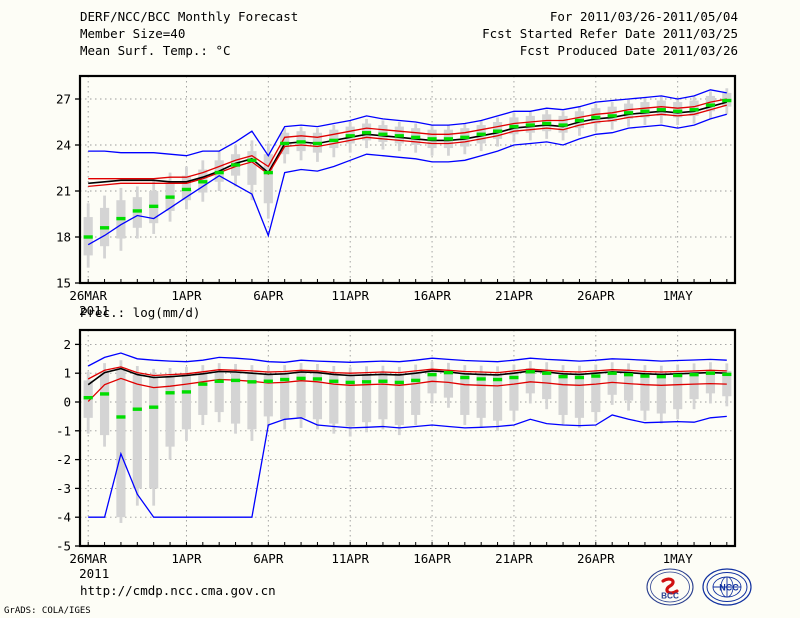 This screenshot has width=800, height=618. Describe the element at coordinates (670, 587) in the screenshot. I see `bcc-logo-icon: BCC` at that location.